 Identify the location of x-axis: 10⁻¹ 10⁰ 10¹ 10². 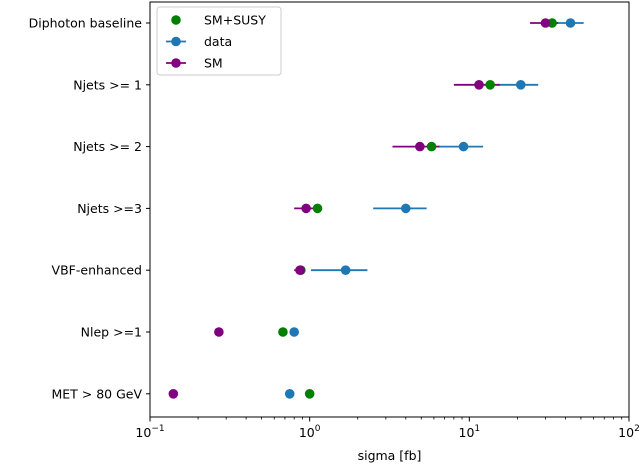
(387, 428).